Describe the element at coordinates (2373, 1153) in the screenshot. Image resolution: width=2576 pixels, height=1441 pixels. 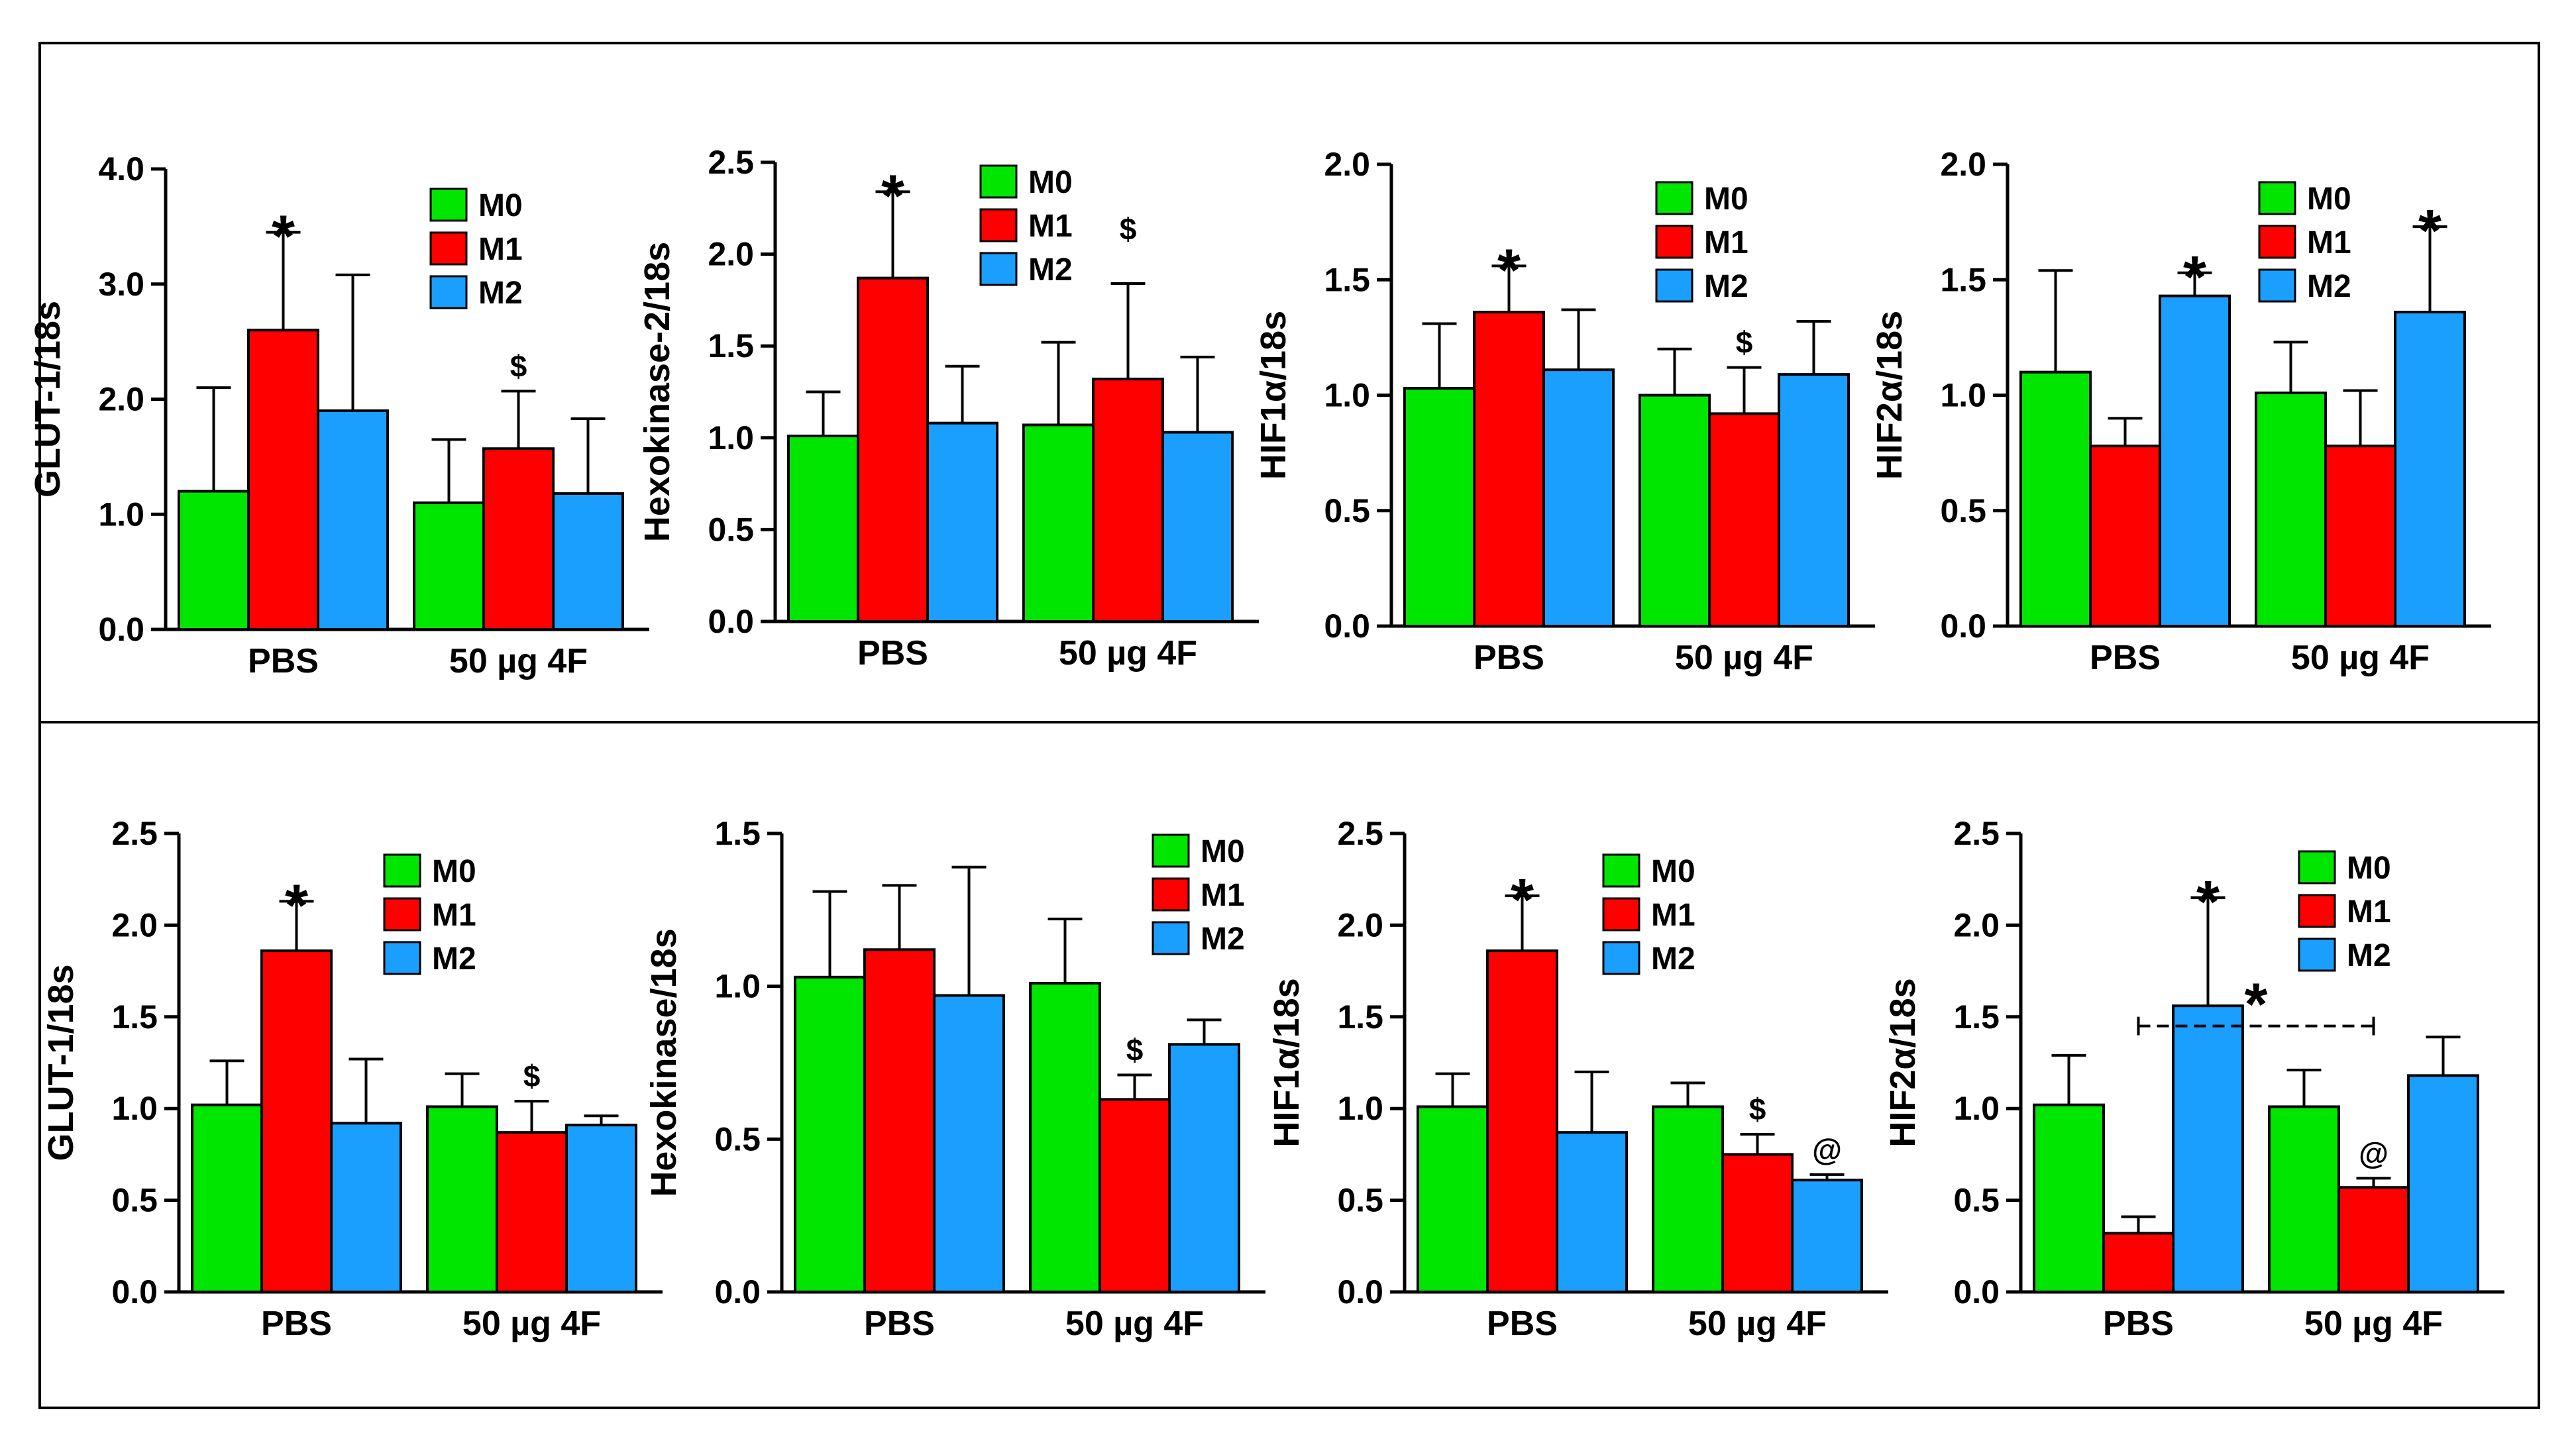
I see `significance-at: @` at that location.